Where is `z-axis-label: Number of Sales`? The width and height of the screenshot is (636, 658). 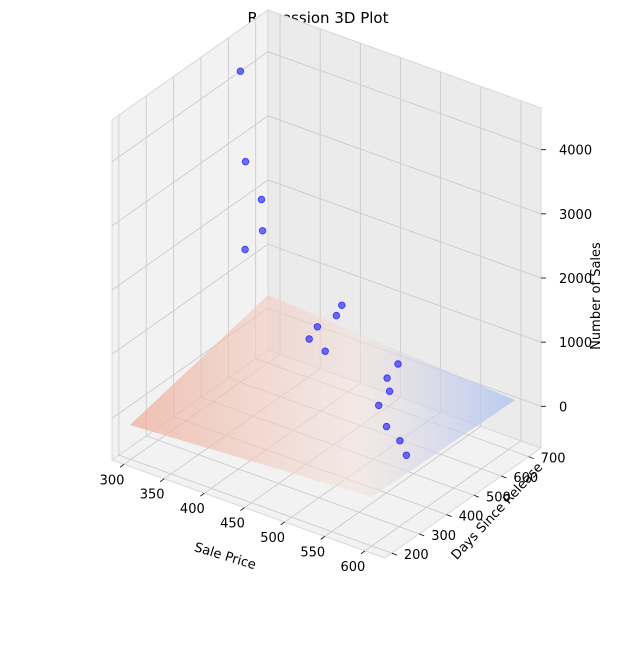
z-axis-label: Number of Sales is located at coordinates (596, 296).